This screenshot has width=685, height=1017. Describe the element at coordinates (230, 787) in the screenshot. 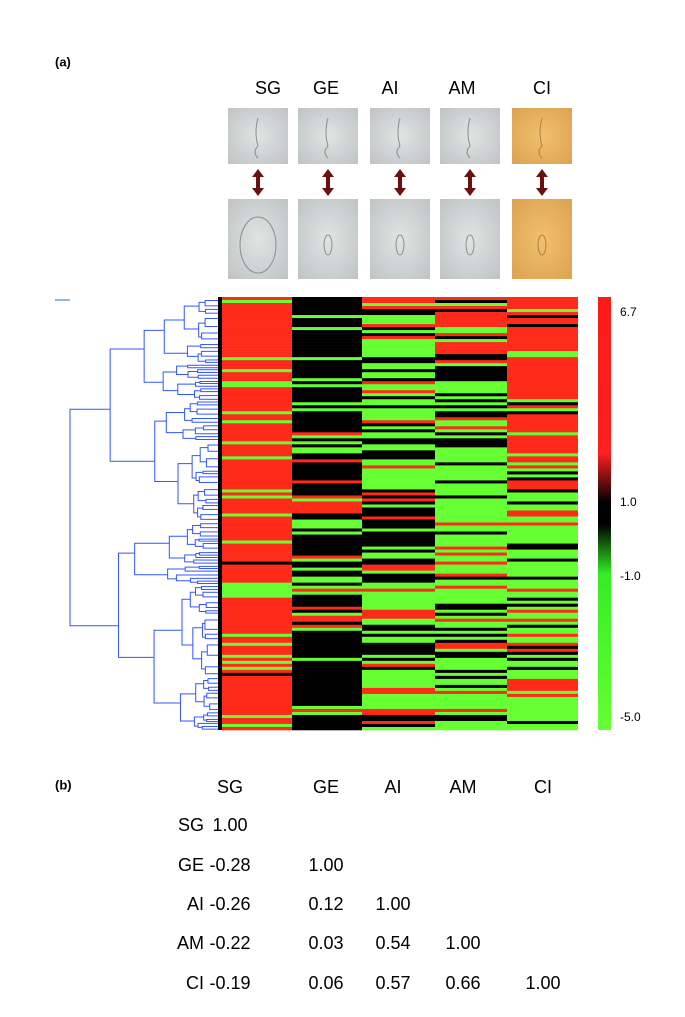

I see `table-header: SG` at that location.